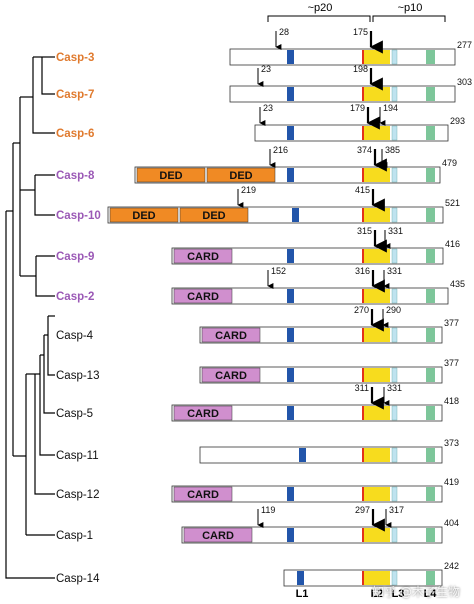 Image resolution: width=474 pixels, height=604 pixels. Describe the element at coordinates (392, 150) in the screenshot. I see `cleavage-site-label: 385` at that location.